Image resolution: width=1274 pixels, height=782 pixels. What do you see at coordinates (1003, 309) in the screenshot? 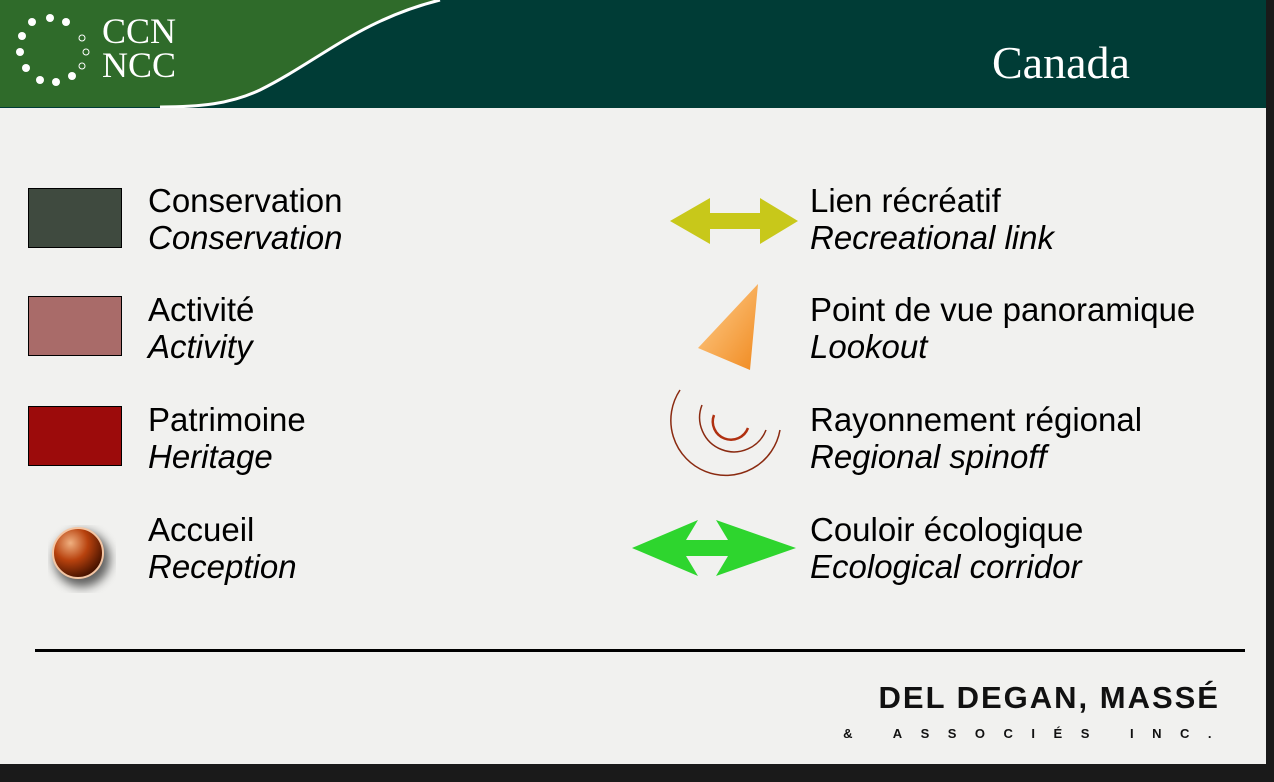
I see `legend-label-fr: Point de vue panoramique` at bounding box center [1003, 309].